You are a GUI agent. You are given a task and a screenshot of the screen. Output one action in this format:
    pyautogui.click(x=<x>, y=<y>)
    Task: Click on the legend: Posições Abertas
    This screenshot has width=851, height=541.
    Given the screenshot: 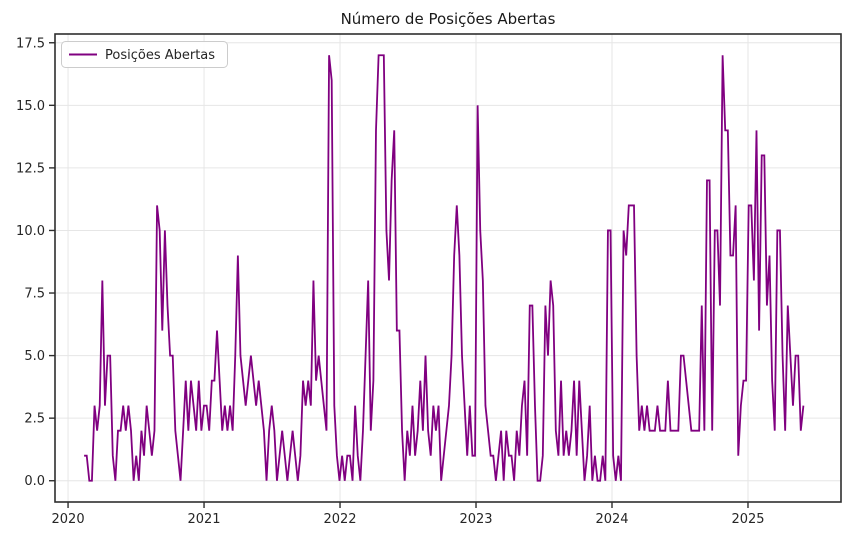 What is the action you would take?
    pyautogui.click(x=144, y=54)
    